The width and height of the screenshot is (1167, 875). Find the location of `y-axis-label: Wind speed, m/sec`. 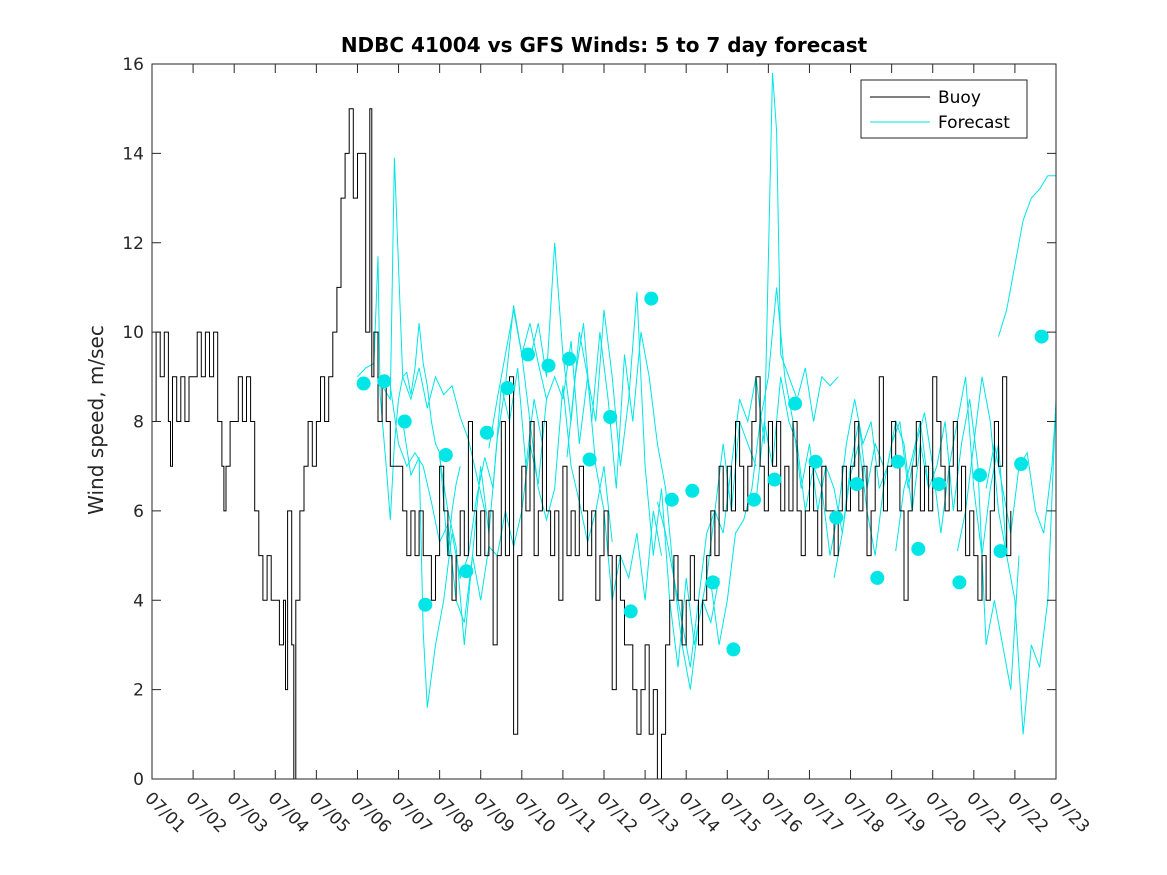

y-axis-label: Wind speed, m/sec is located at coordinates (96, 420).